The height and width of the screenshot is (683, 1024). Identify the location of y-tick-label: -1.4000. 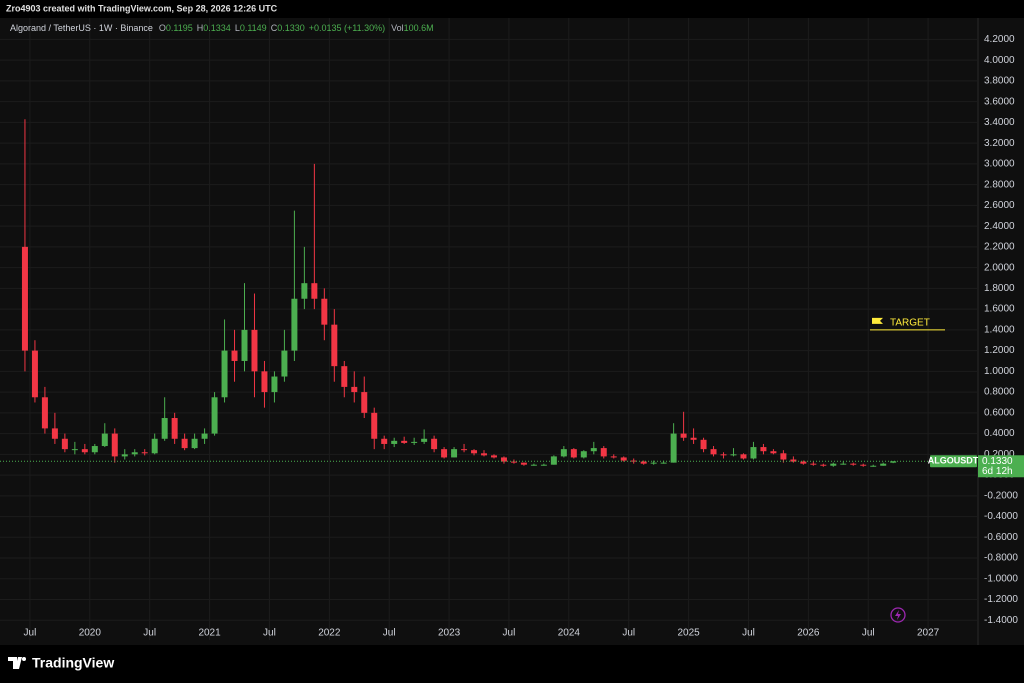
(1001, 620).